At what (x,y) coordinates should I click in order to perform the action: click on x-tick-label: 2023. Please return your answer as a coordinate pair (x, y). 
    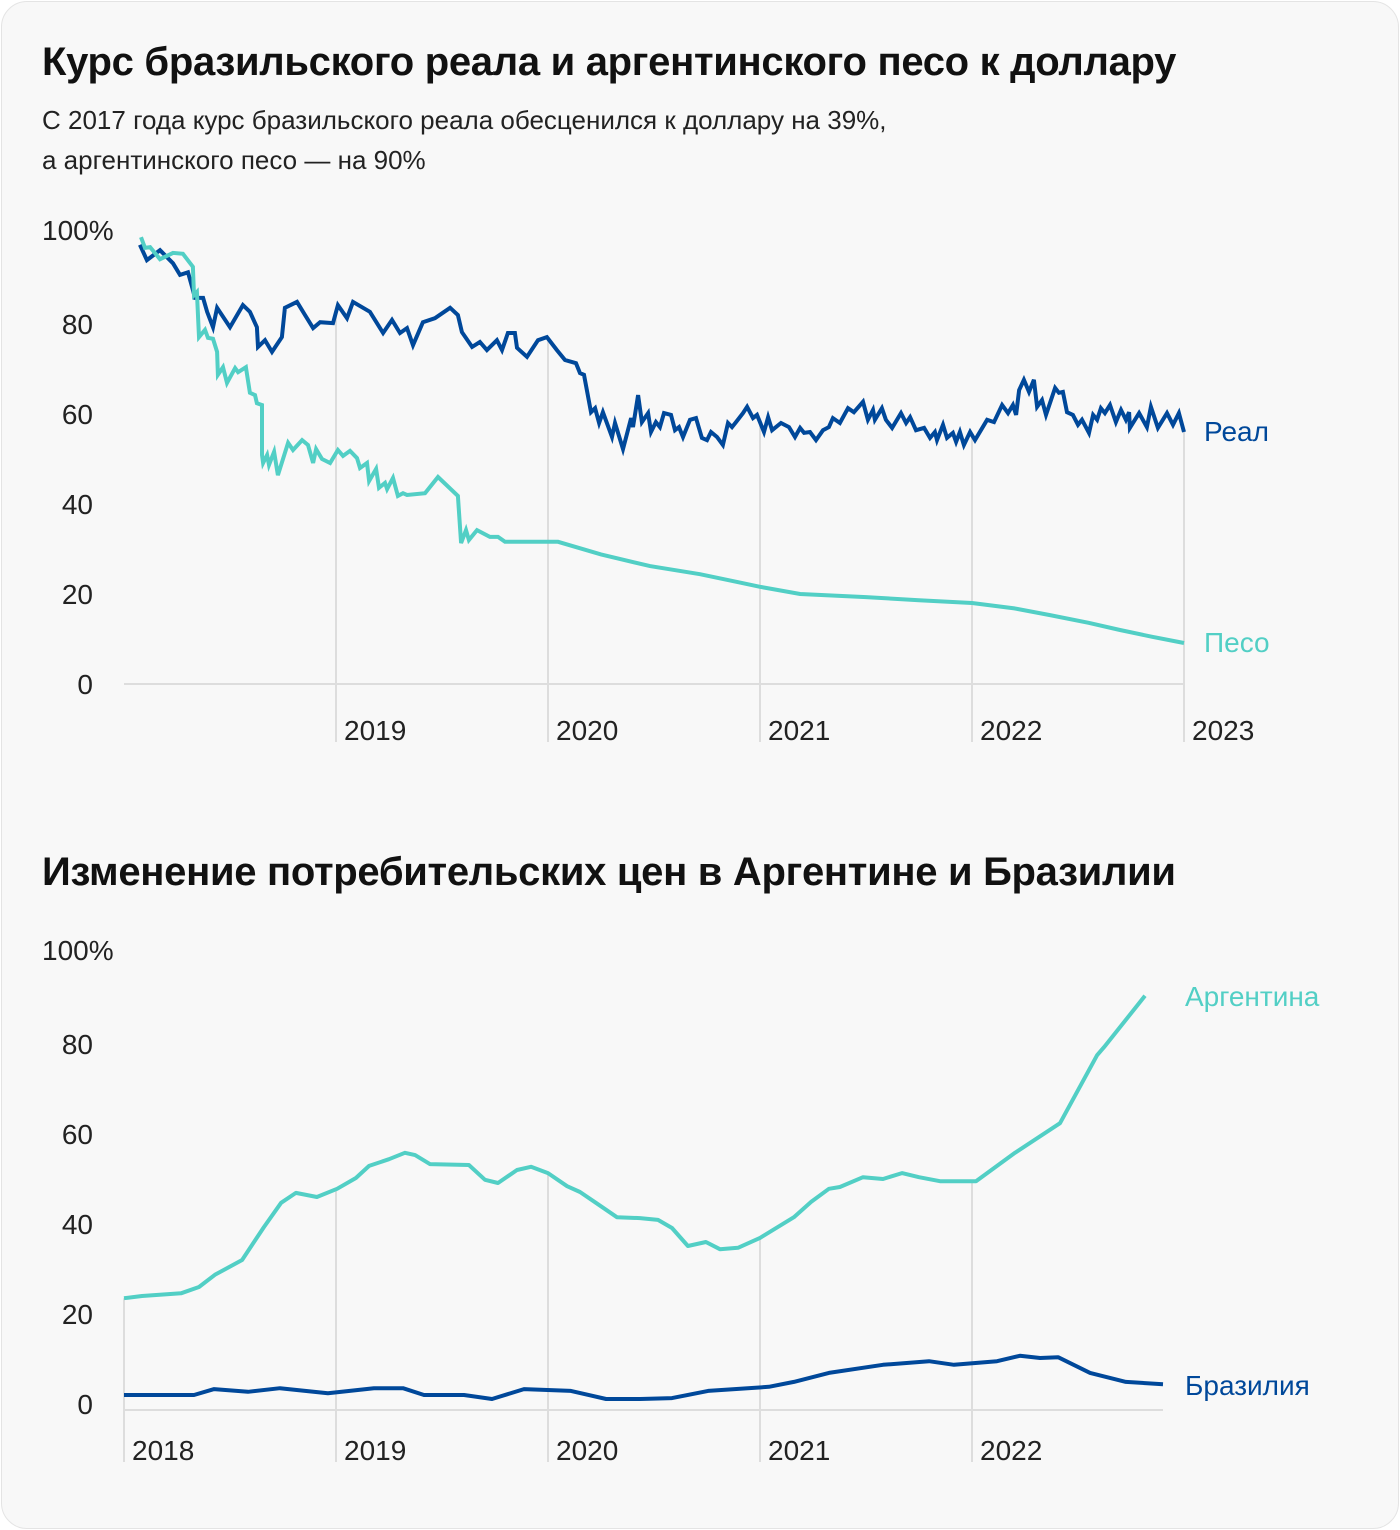
    Looking at the image, I should click on (1223, 730).